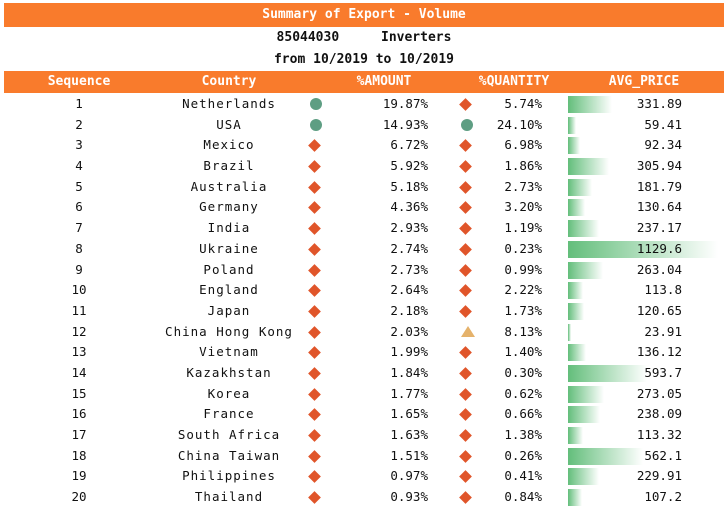  What do you see at coordinates (79, 103) in the screenshot?
I see `sequence-cell: 1` at bounding box center [79, 103].